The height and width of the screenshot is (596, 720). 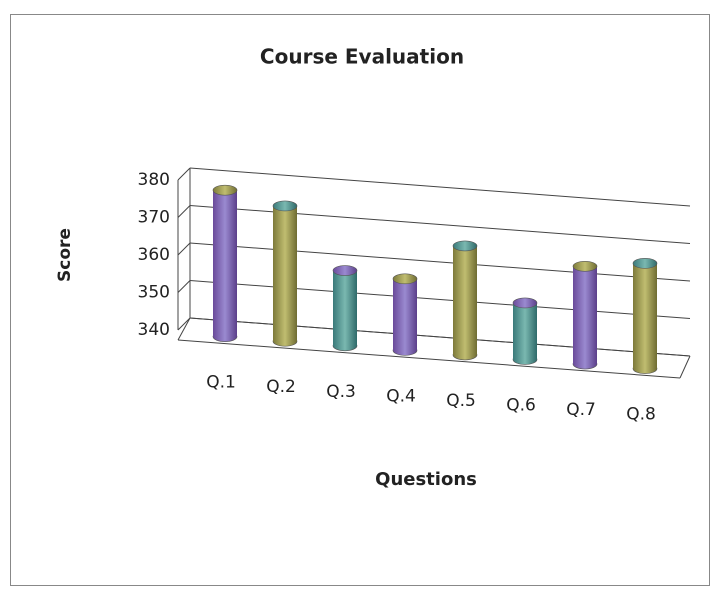 What do you see at coordinates (401, 396) in the screenshot?
I see `x-tick-label: Q.4` at bounding box center [401, 396].